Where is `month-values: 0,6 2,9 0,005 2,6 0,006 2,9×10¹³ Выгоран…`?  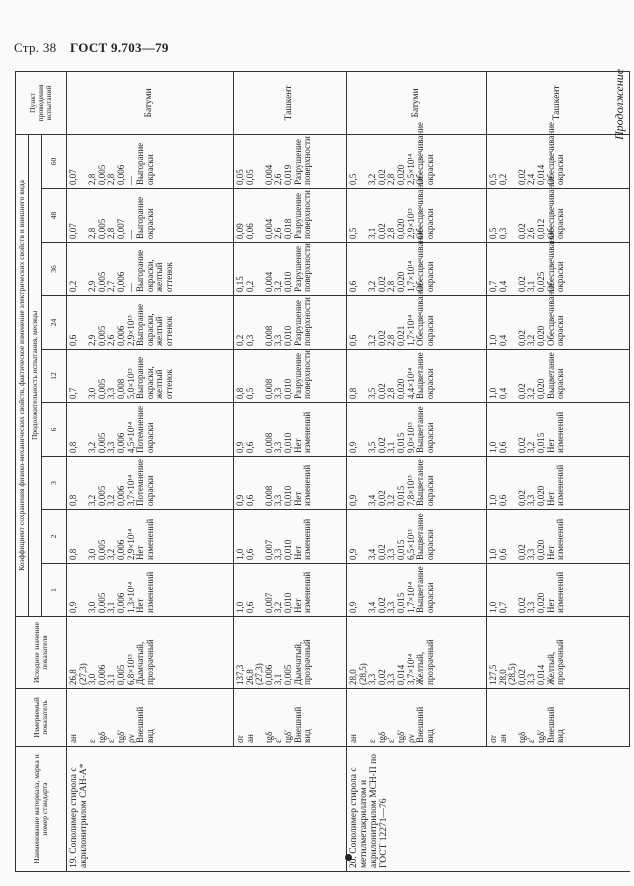 month-values: 0,6 2,9 0,005 2,6 0,006 2,9×10¹³ Выгоран… is located at coordinates (150, 322).